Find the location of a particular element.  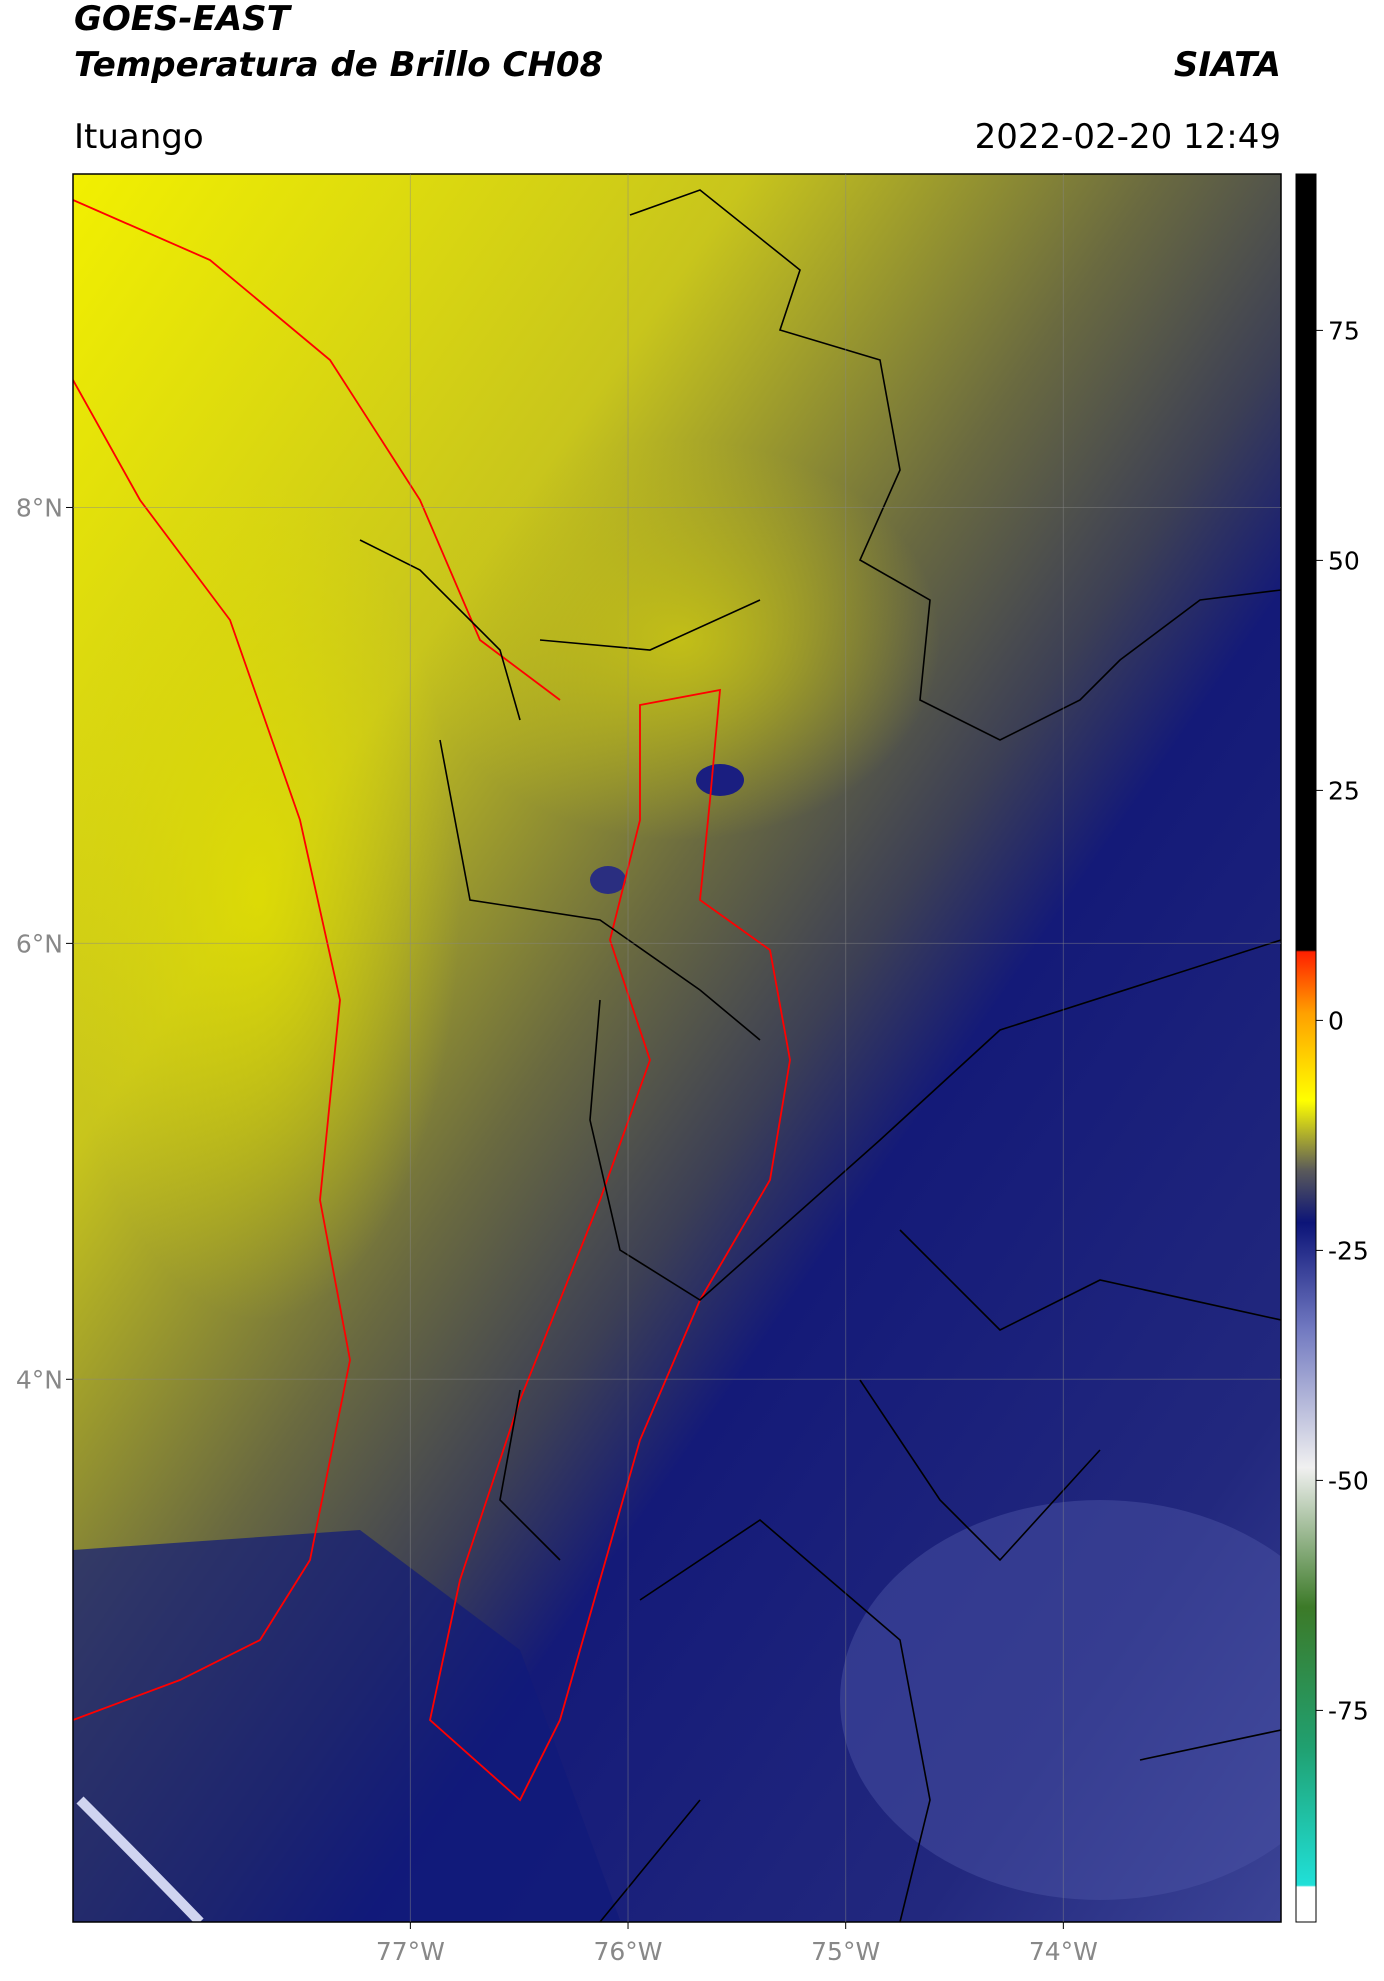

colorbar is located at coordinates (1306, 1048).